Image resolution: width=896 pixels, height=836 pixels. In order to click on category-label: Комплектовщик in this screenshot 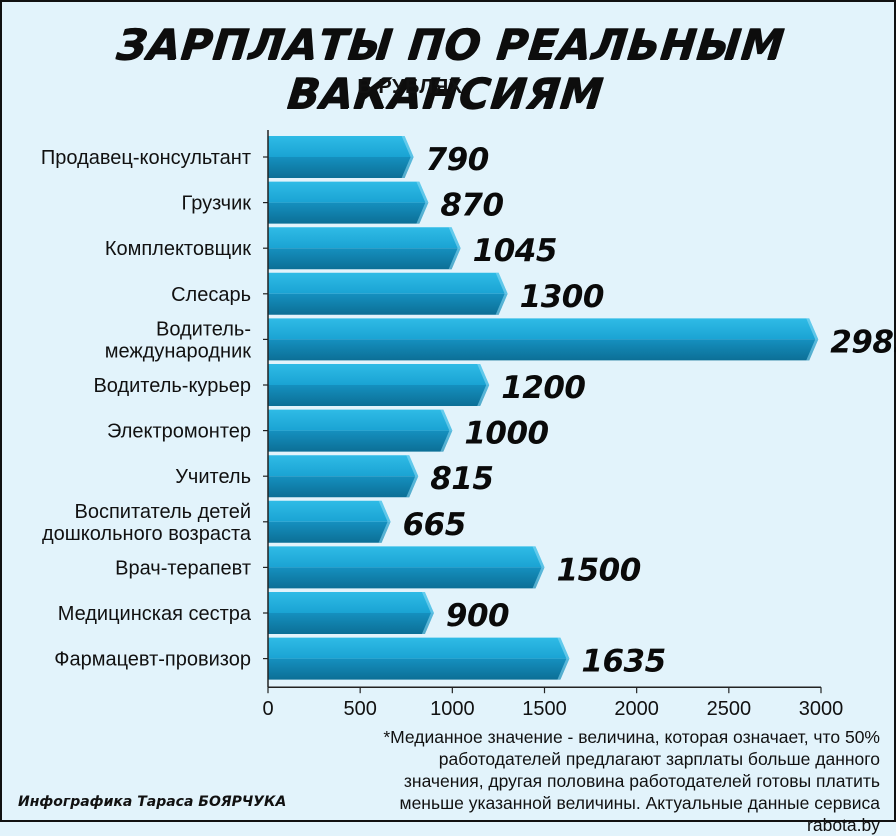, I will do `click(178, 249)`.